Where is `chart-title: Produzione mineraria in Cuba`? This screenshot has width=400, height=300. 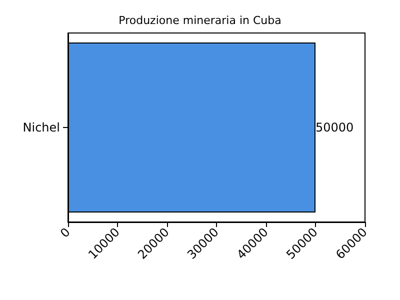
chart-title: Produzione mineraria in Cuba is located at coordinates (200, 20).